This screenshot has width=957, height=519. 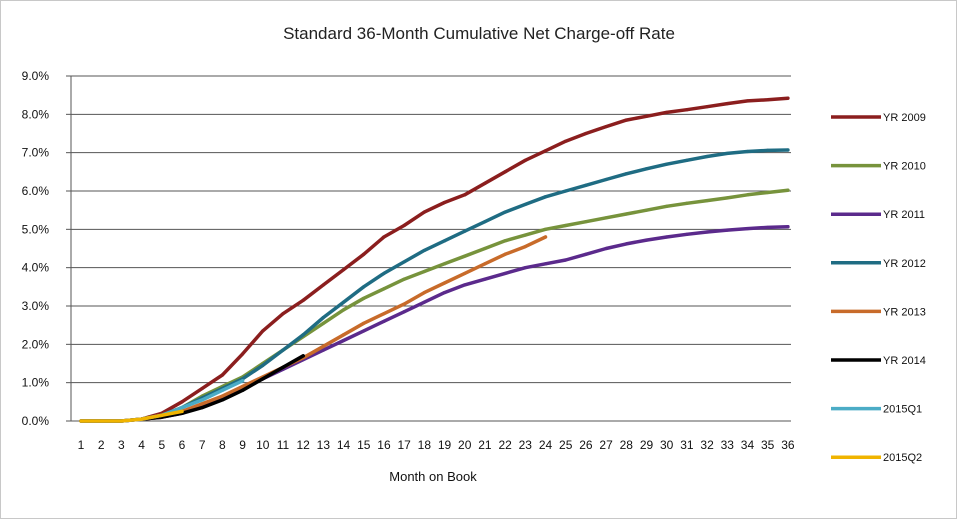 I want to click on x-tick-label: 20, so click(x=465, y=445).